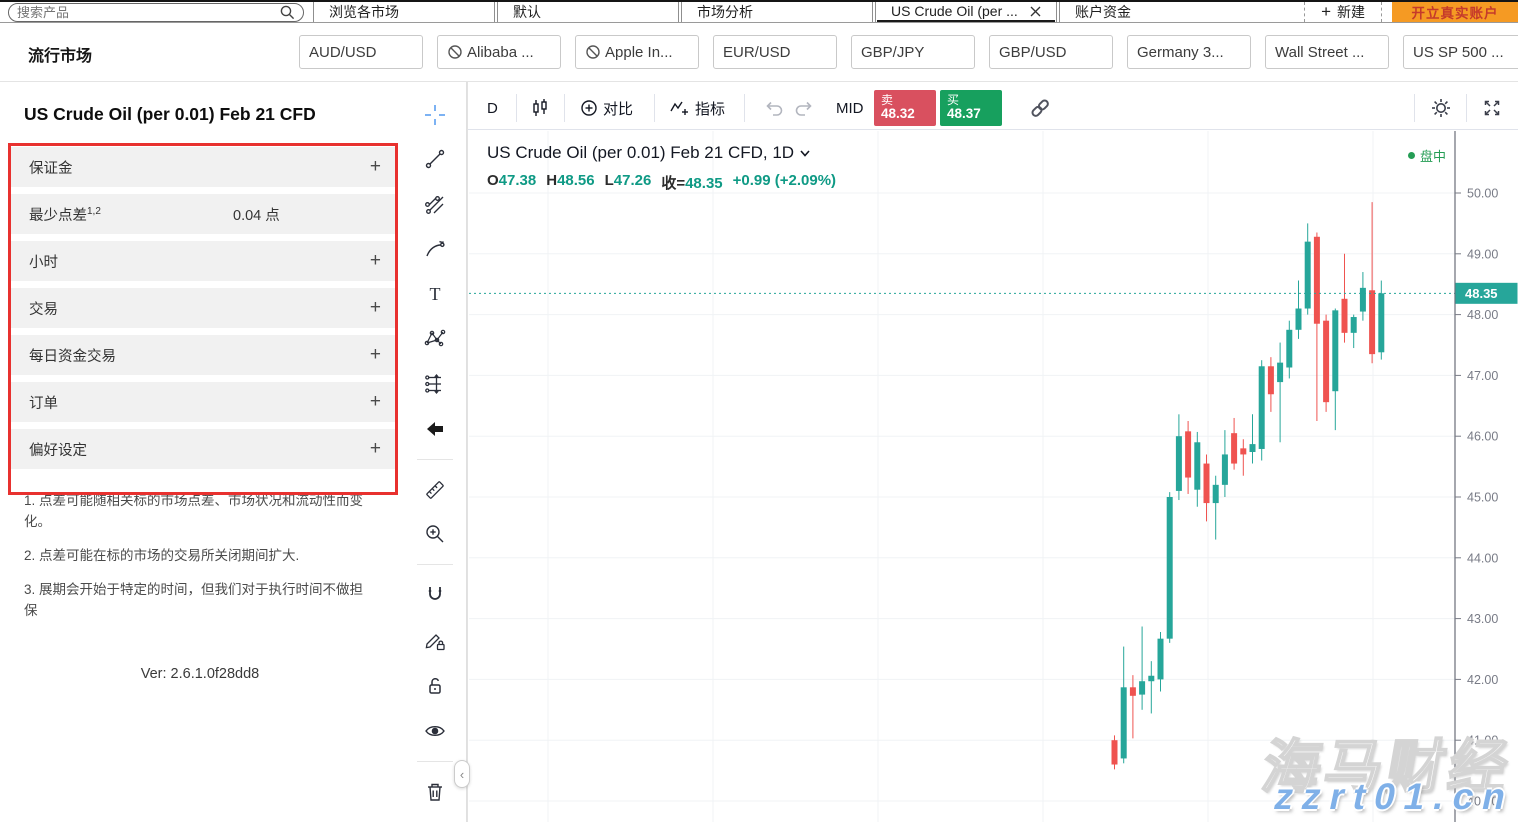  Describe the element at coordinates (435, 250) in the screenshot. I see `brush-icon` at that location.